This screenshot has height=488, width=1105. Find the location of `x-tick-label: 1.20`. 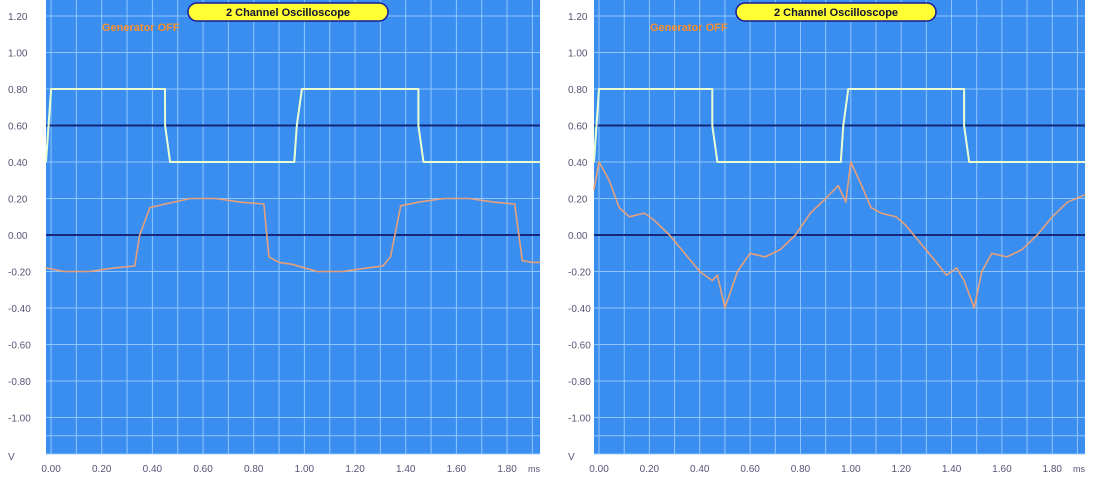

x-tick-label: 1.20 is located at coordinates (901, 469).